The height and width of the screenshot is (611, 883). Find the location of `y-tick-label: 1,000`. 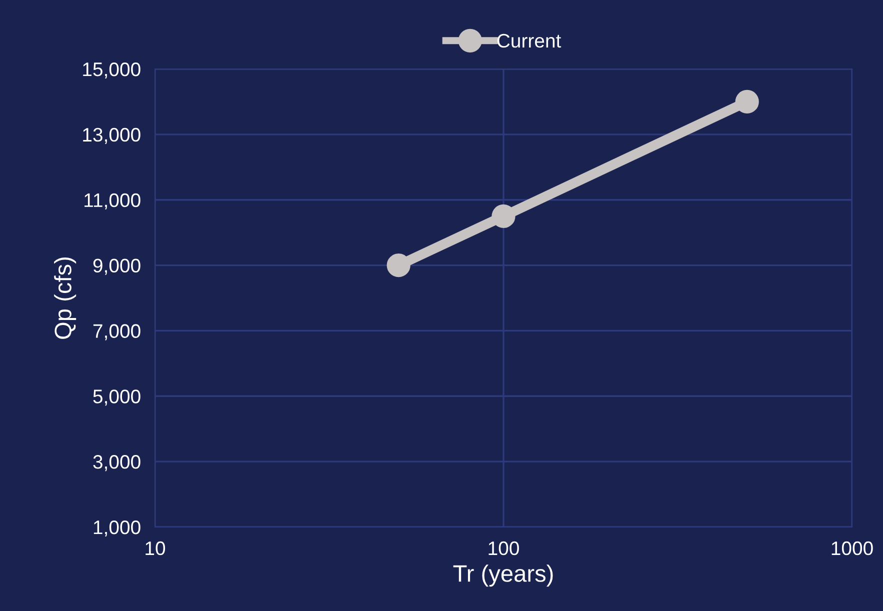

y-tick-label: 1,000 is located at coordinates (117, 528).